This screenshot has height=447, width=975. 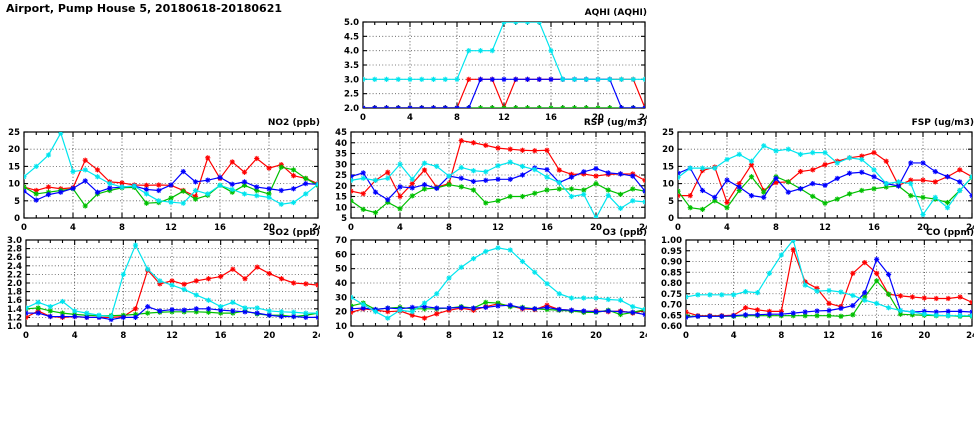 I want to click on panel-title-no2: NO2 (ppb), so click(x=293, y=123).